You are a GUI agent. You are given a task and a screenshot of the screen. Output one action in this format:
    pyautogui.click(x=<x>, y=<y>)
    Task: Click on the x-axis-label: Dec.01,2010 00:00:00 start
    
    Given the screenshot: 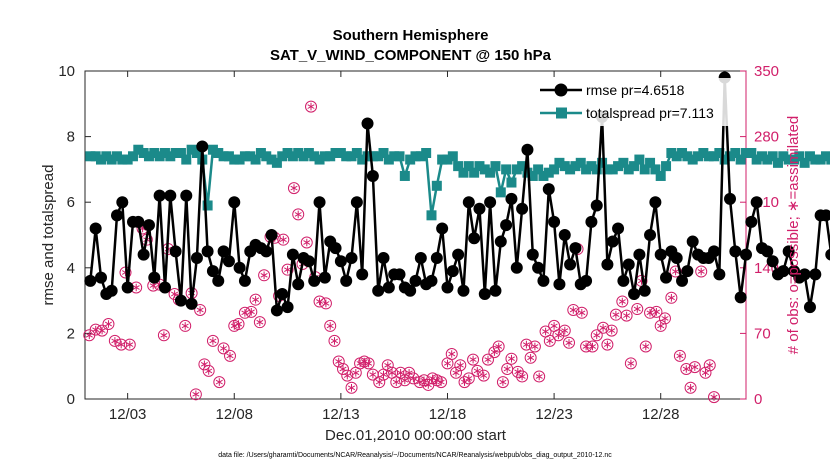 What is the action you would take?
    pyautogui.click(x=416, y=435)
    